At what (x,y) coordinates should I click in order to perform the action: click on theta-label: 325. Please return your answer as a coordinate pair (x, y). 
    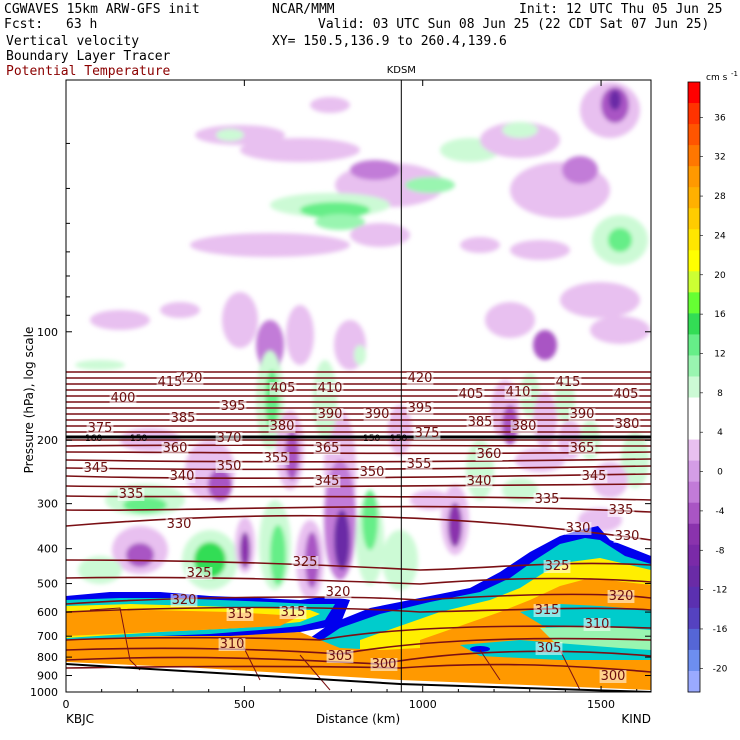
    Looking at the image, I should click on (305, 562).